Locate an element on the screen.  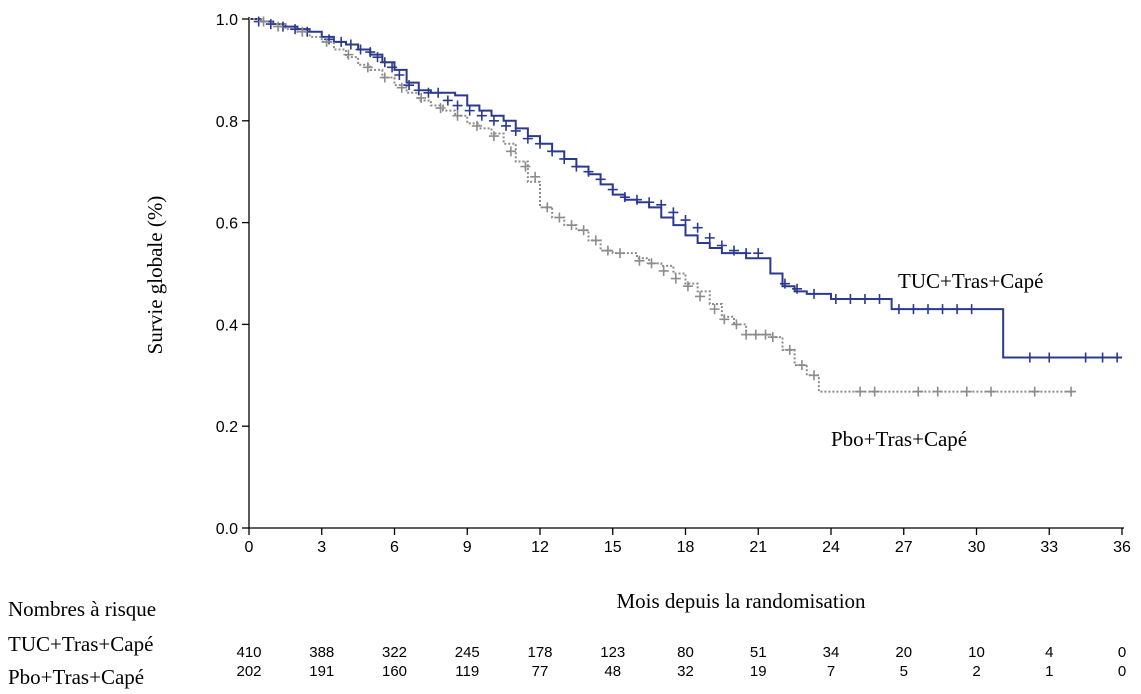
y-axis-label: Survie globale (%) is located at coordinates (155, 275).